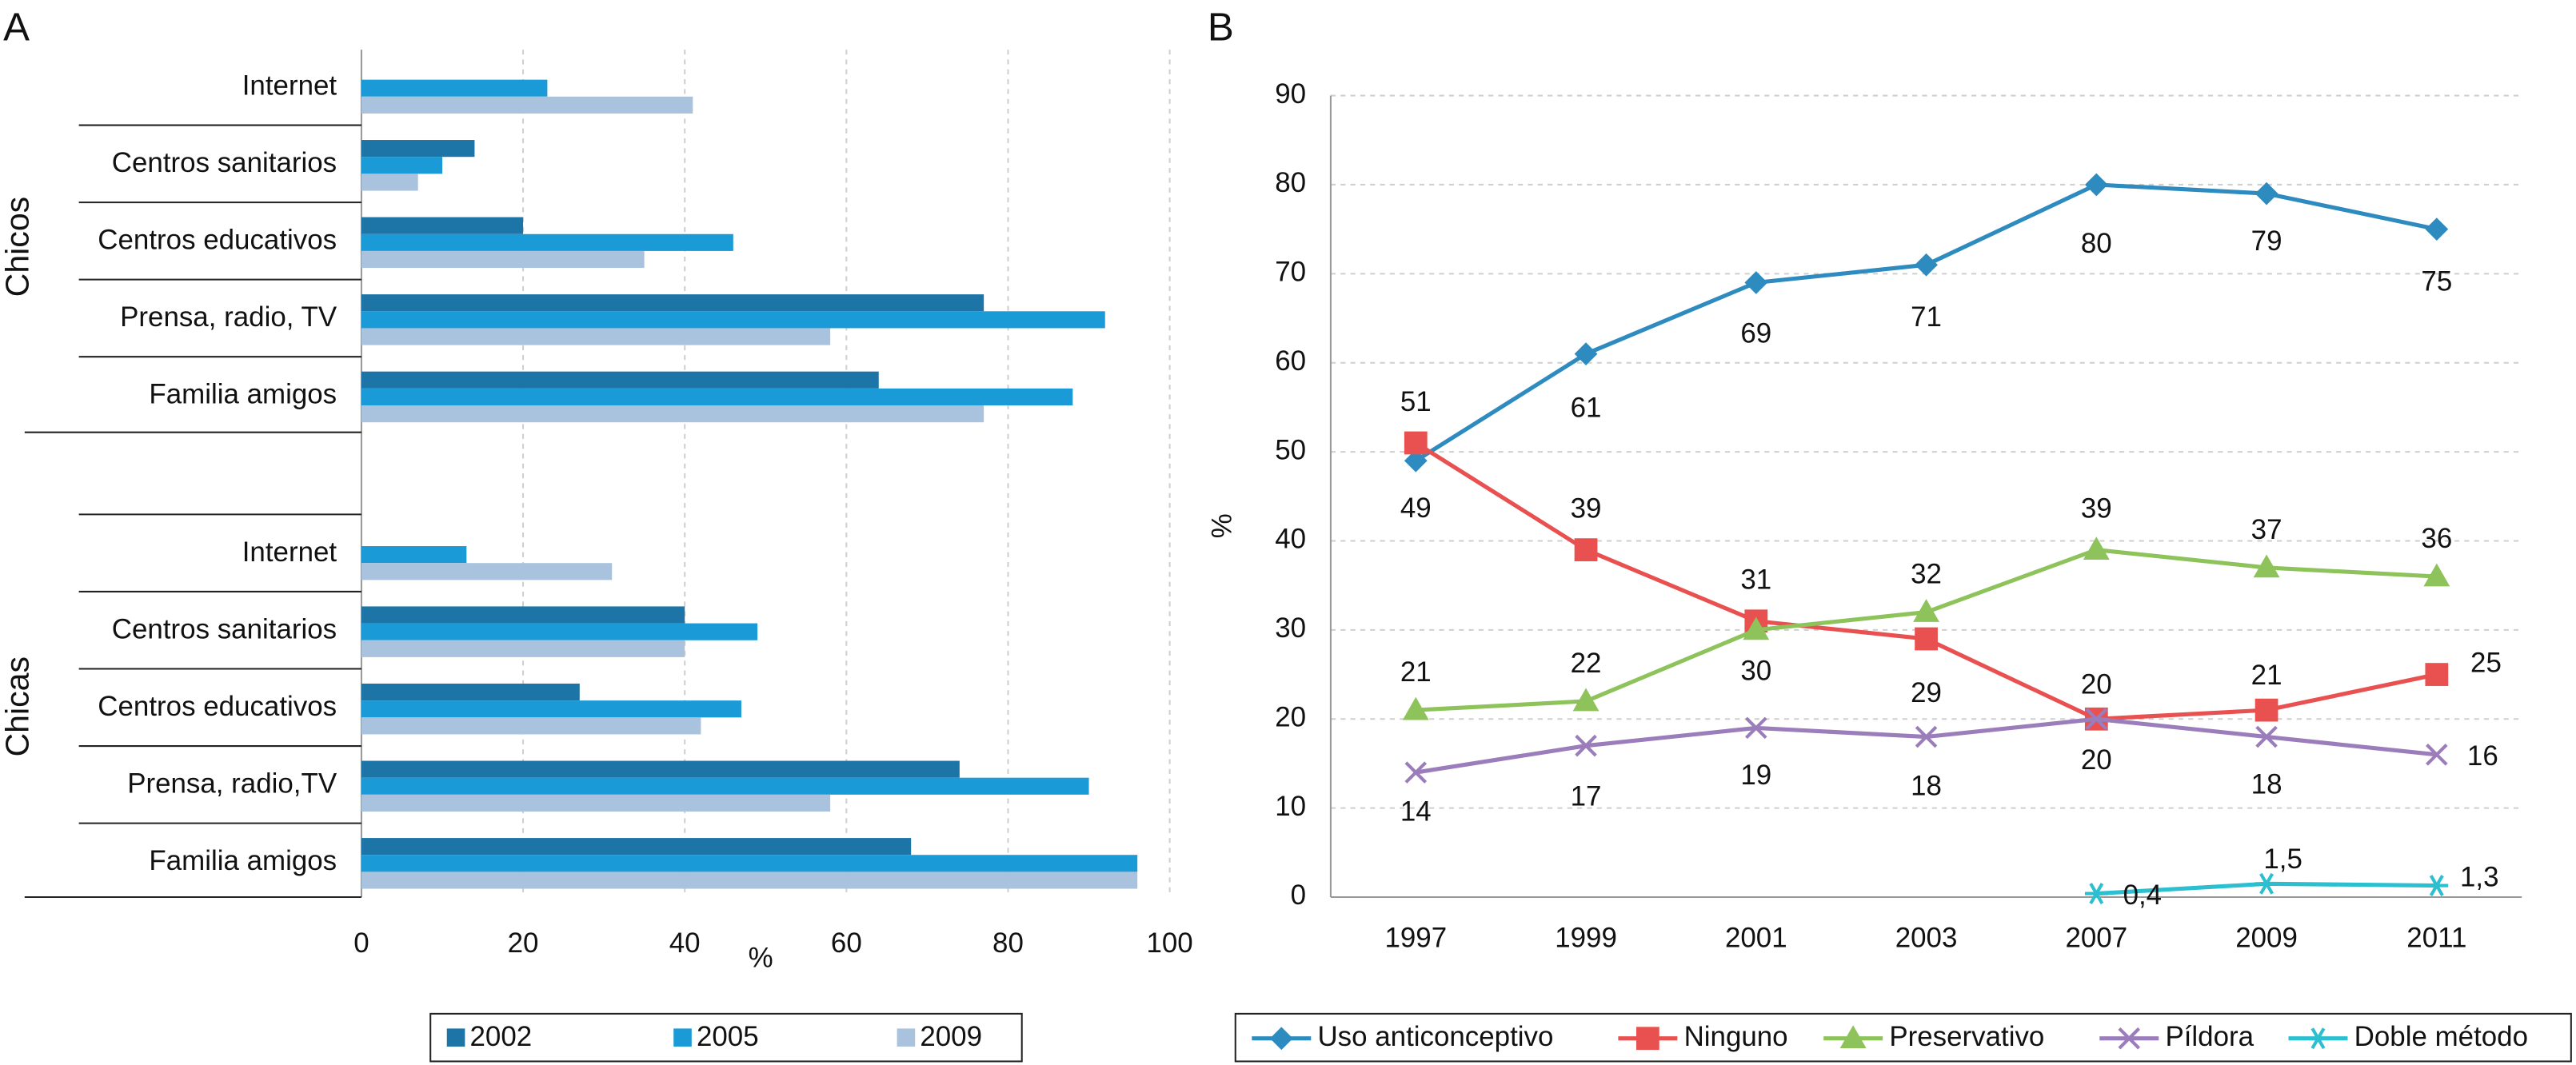 The height and width of the screenshot is (1065, 2576). What do you see at coordinates (1756, 333) in the screenshot?
I see `value-label: 69` at bounding box center [1756, 333].